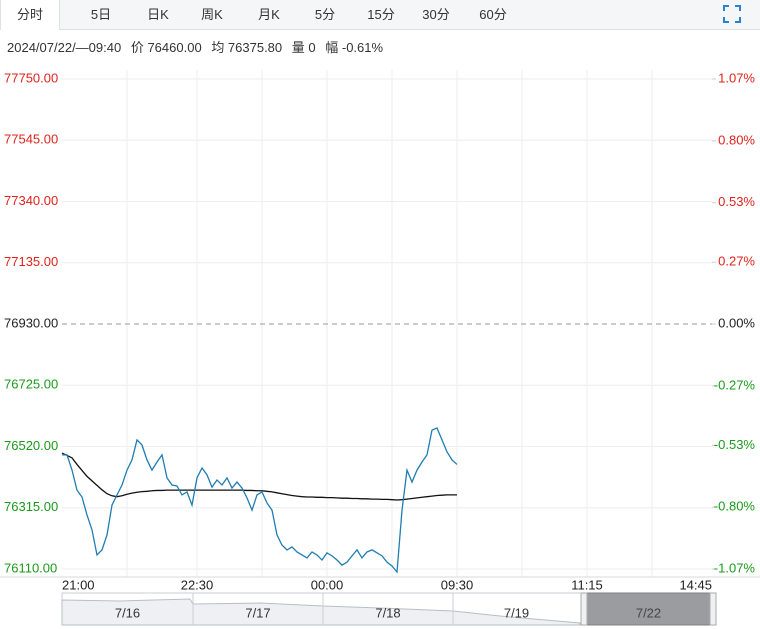  I want to click on y2-tick-label: -0.53%, so click(735, 444).